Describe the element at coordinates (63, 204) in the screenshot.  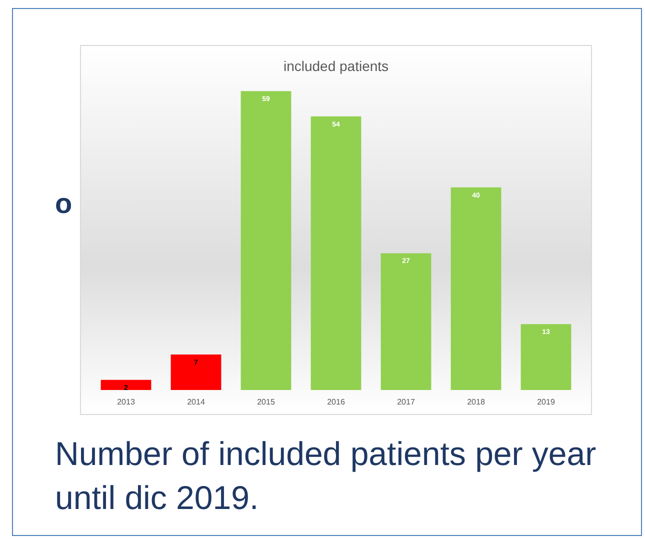
I see `text: o` at that location.